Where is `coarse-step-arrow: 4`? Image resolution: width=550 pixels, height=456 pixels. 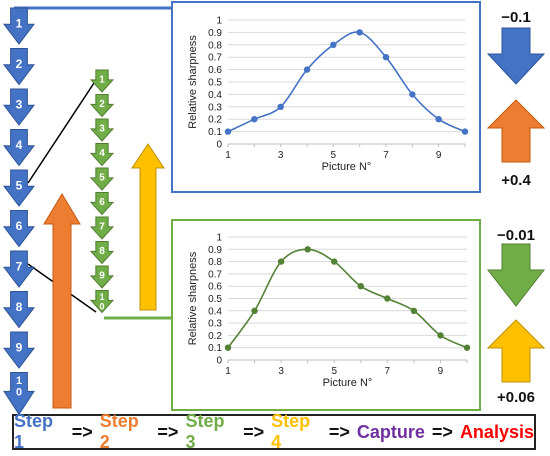 coarse-step-arrow: 4 is located at coordinates (19, 148).